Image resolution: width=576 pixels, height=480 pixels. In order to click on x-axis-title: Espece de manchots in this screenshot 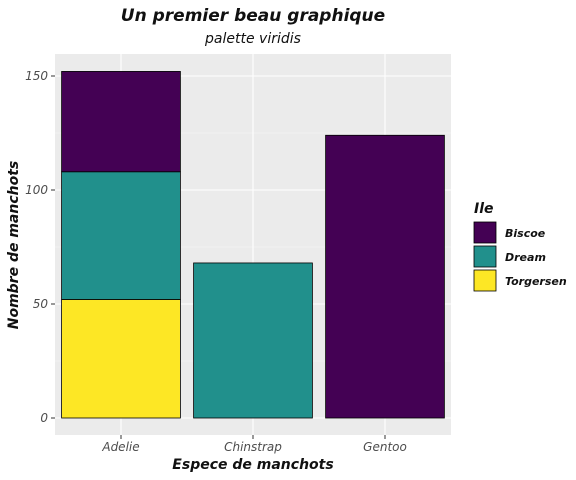, I will do `click(252, 465)`.